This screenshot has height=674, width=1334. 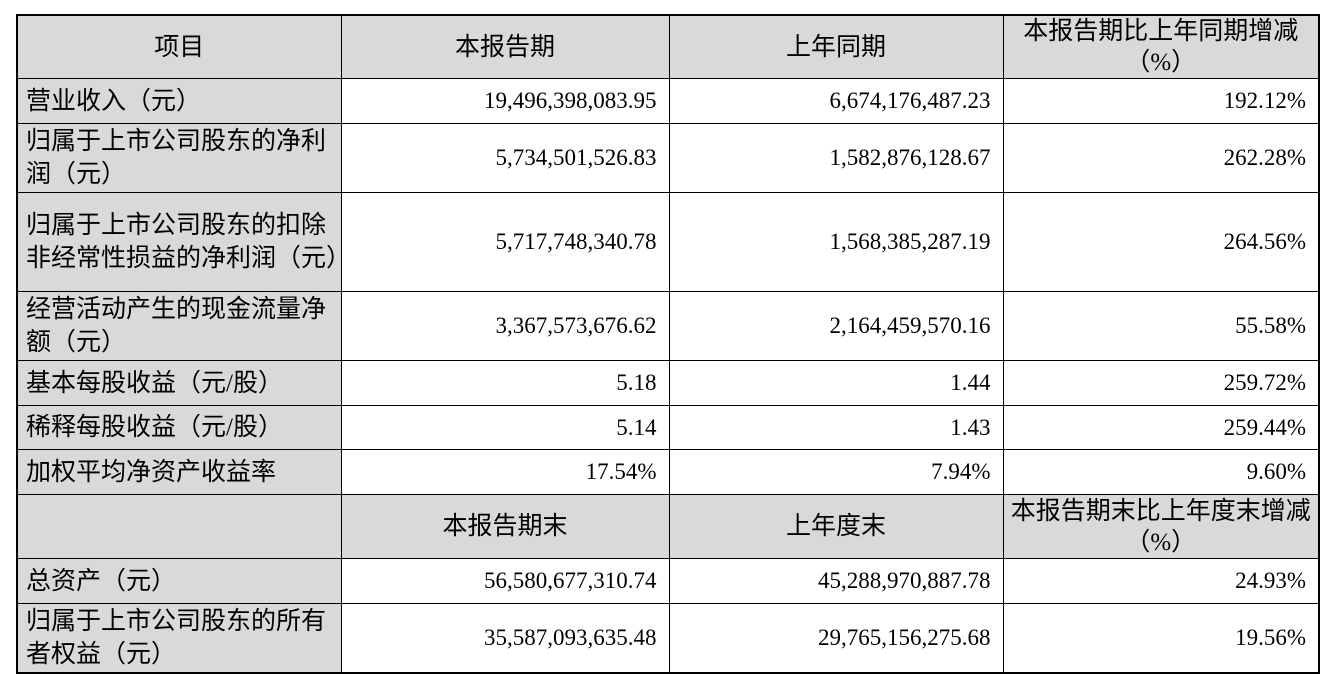 What do you see at coordinates (179, 383) in the screenshot?
I see `label-cell: 基本每股收益（元/股）` at bounding box center [179, 383].